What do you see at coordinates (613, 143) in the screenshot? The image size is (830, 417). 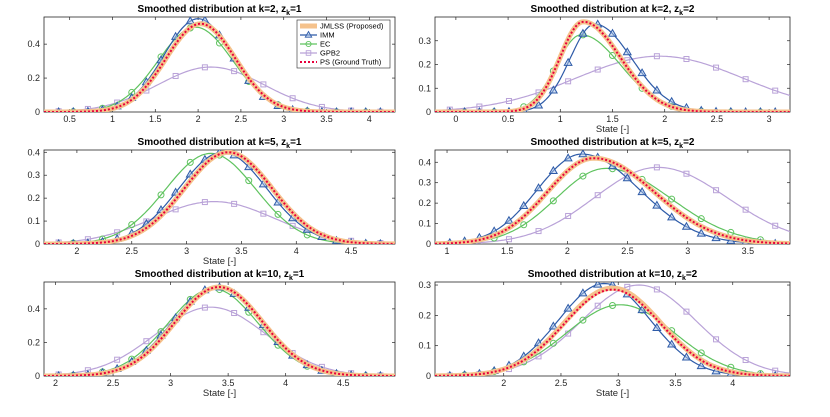 I see `chart-title: Smoothed distribution at k=5, zk=2` at bounding box center [613, 143].